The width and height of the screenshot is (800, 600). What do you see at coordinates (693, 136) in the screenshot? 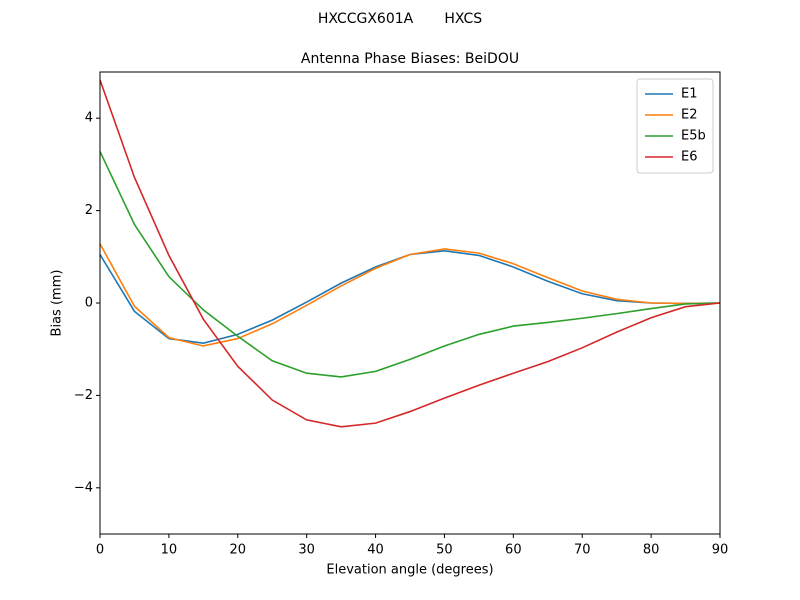
I see `legend-label: E5b` at bounding box center [693, 136].